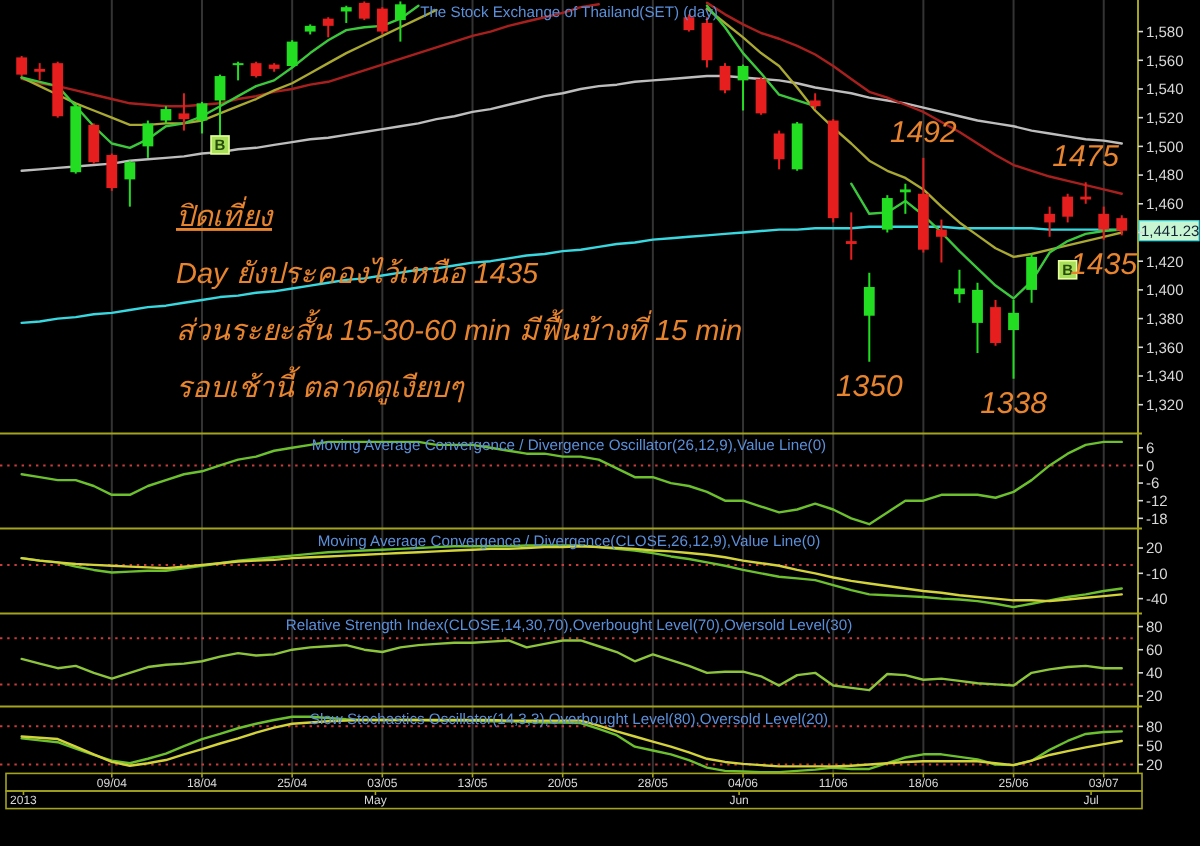  I want to click on annotation: ปิดเที่ยง, so click(225, 215).